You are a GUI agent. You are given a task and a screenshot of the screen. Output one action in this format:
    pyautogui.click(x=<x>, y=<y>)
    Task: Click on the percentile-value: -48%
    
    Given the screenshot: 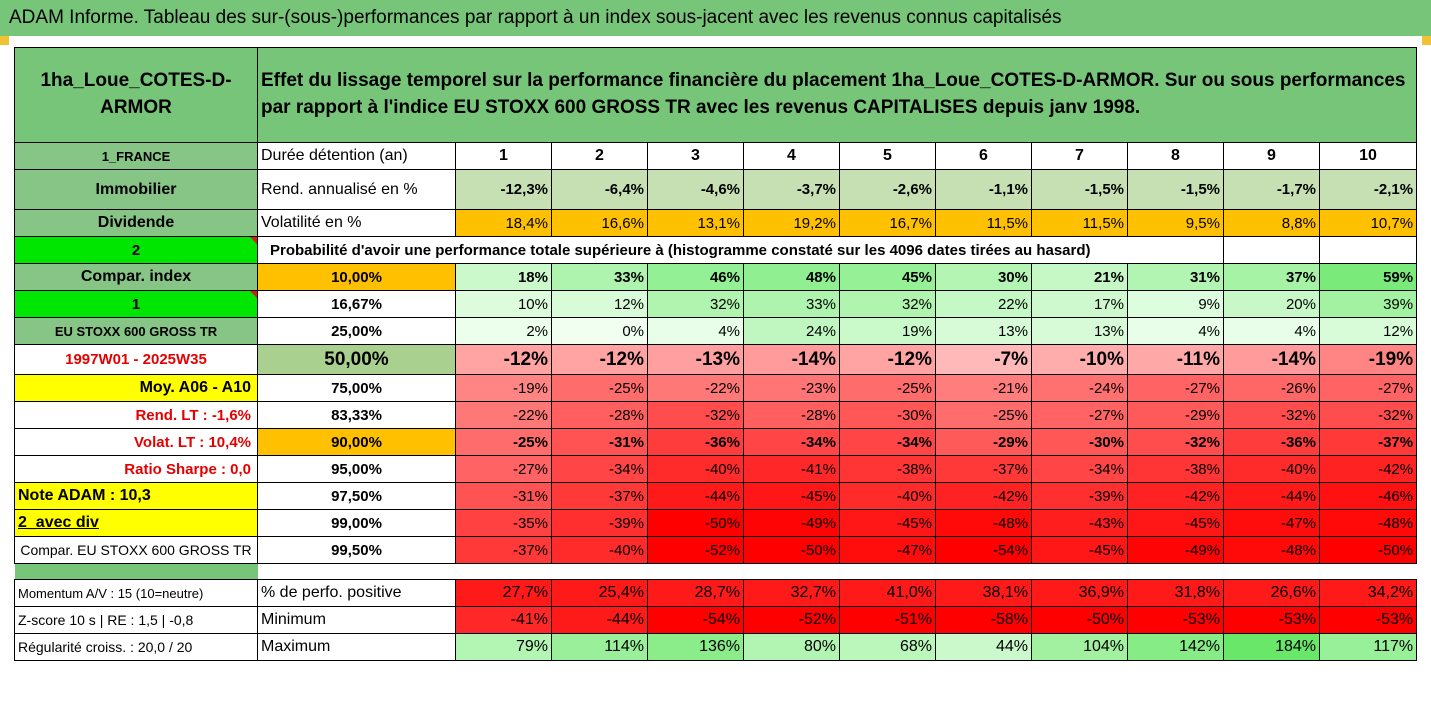 What is the action you would take?
    pyautogui.click(x=1368, y=523)
    